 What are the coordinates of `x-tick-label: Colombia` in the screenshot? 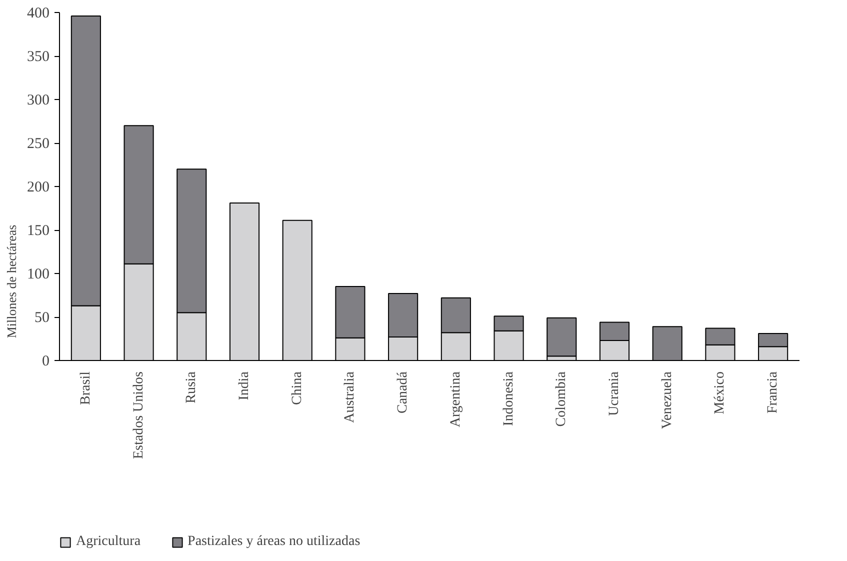 It's located at (562, 398).